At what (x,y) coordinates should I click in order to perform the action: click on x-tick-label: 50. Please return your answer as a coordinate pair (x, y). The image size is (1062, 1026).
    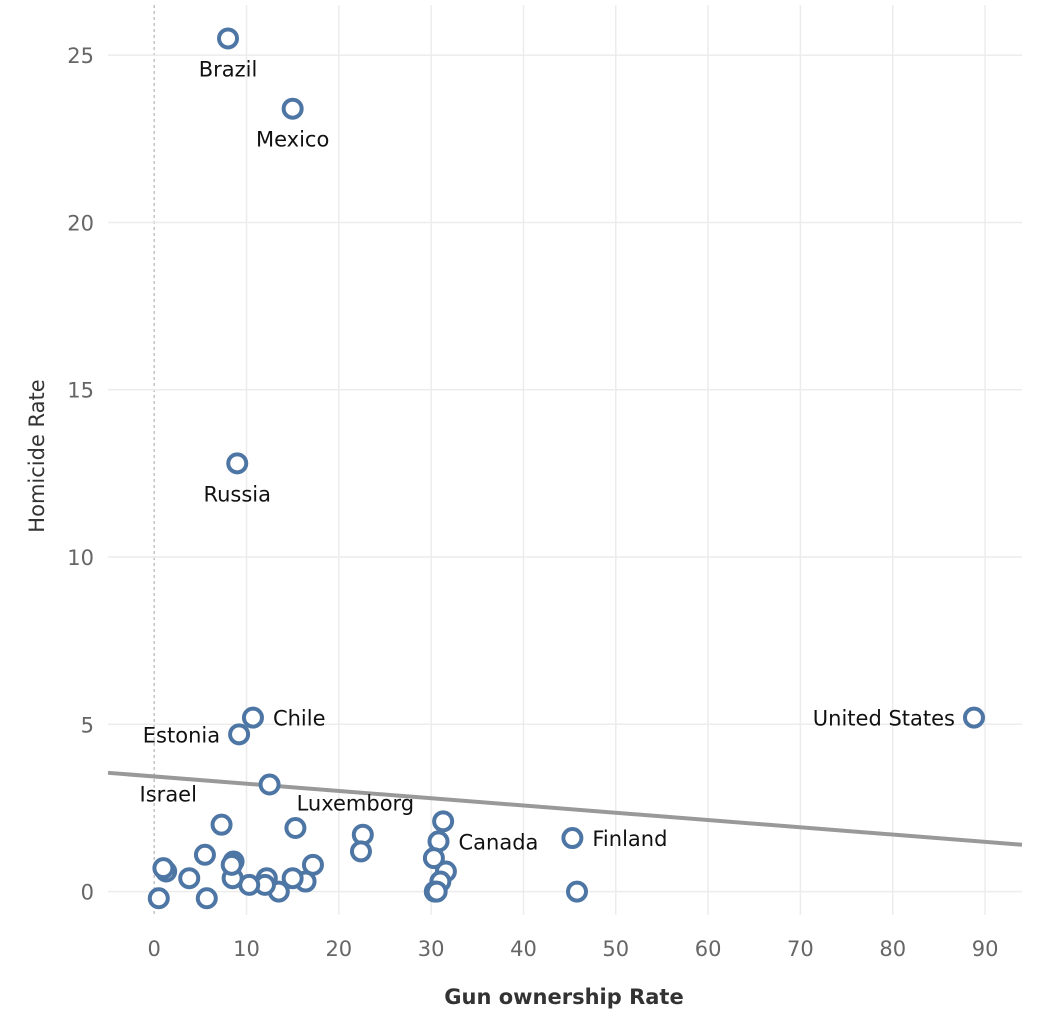
    Looking at the image, I should click on (615, 949).